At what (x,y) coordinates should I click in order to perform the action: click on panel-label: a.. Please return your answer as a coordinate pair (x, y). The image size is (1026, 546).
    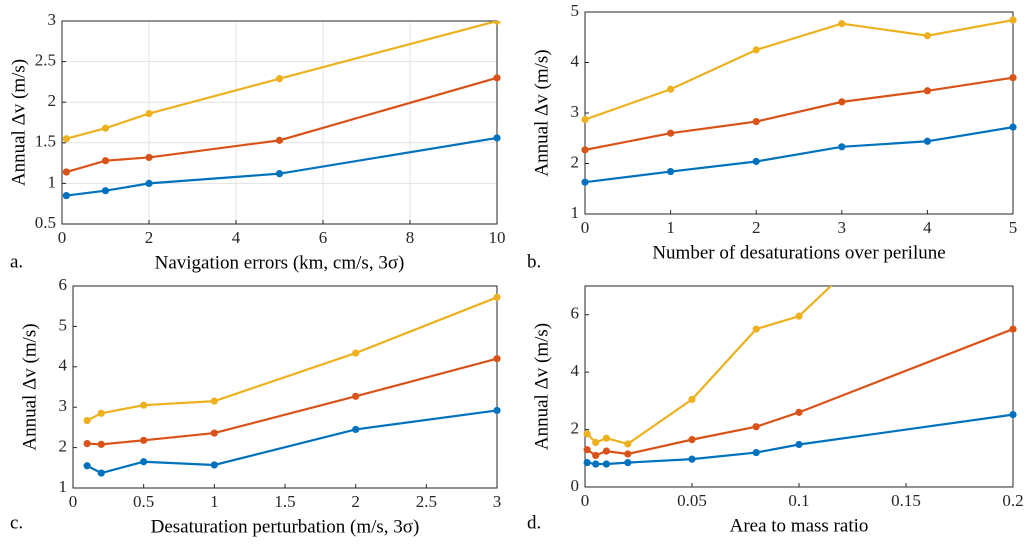
    Looking at the image, I should click on (16, 261).